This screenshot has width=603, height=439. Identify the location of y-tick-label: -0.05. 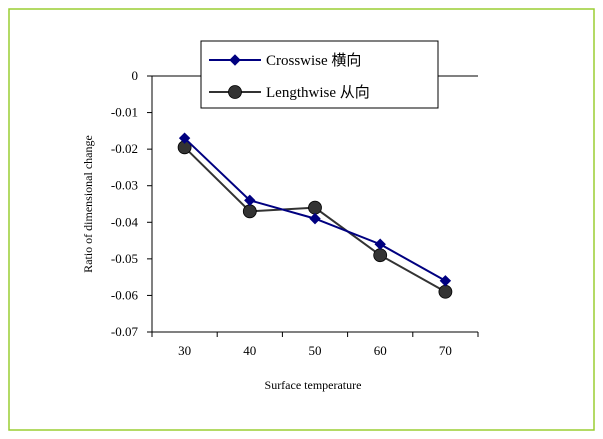
(124, 258).